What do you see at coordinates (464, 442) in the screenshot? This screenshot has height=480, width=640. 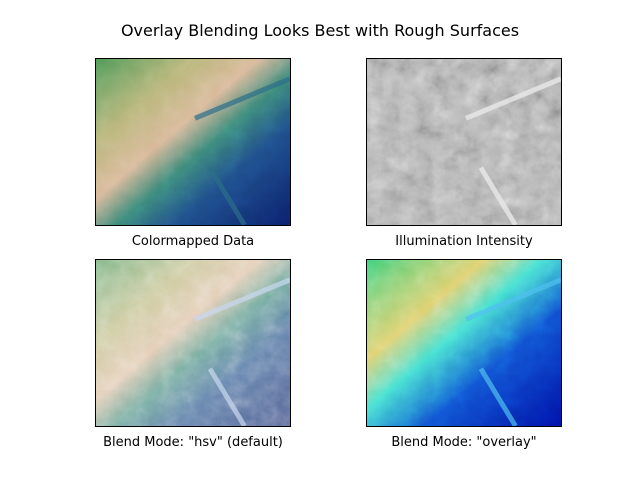 I see `panel-label-overlay: Blend Mode: "overlay"` at bounding box center [464, 442].